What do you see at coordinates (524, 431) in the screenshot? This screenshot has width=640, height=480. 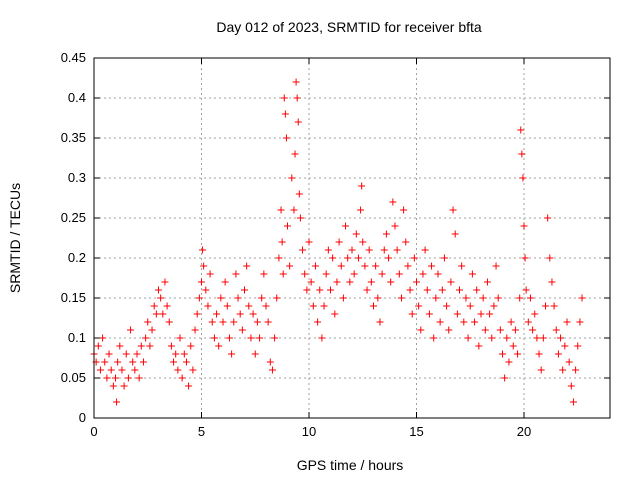 I see `x-tick-label: 20` at bounding box center [524, 431].